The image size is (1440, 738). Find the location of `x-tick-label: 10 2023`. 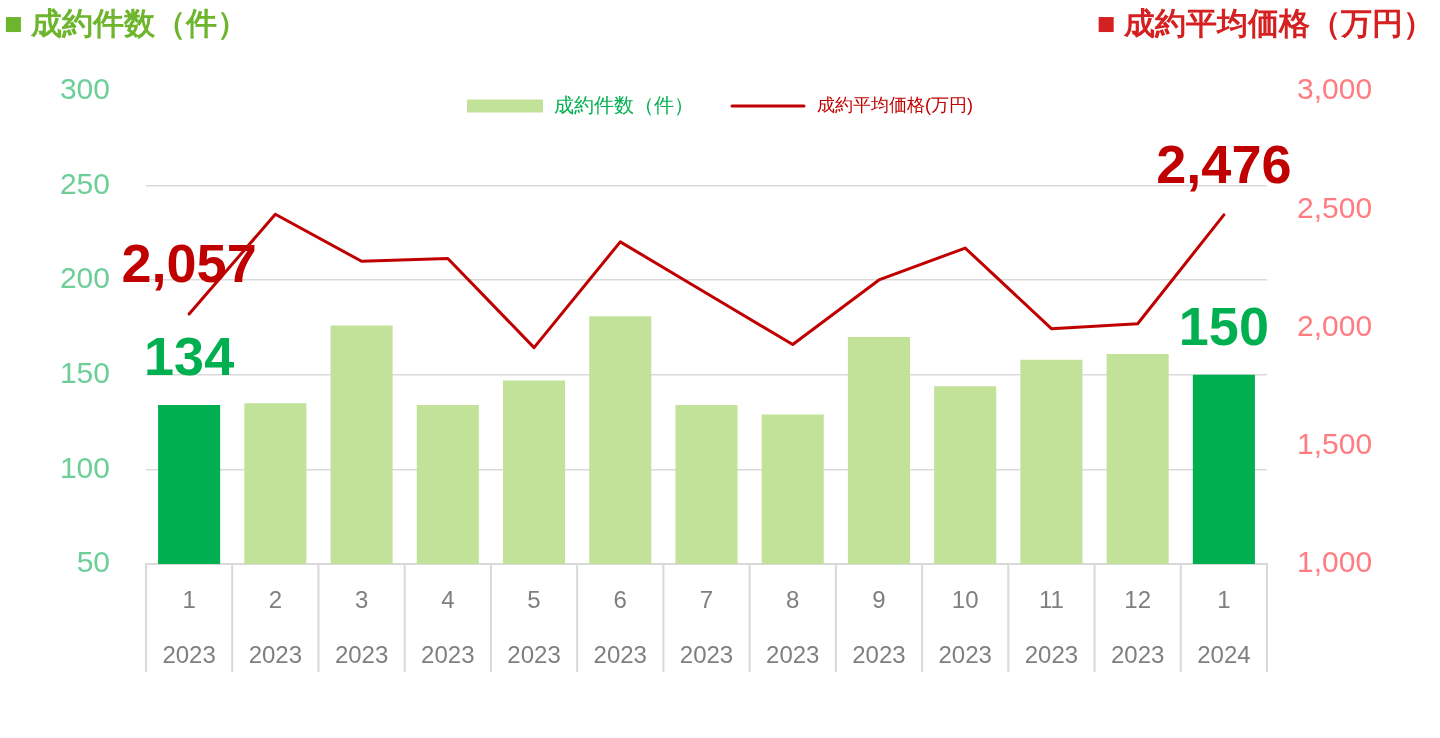

x-tick-label: 10 2023 is located at coordinates (965, 627).